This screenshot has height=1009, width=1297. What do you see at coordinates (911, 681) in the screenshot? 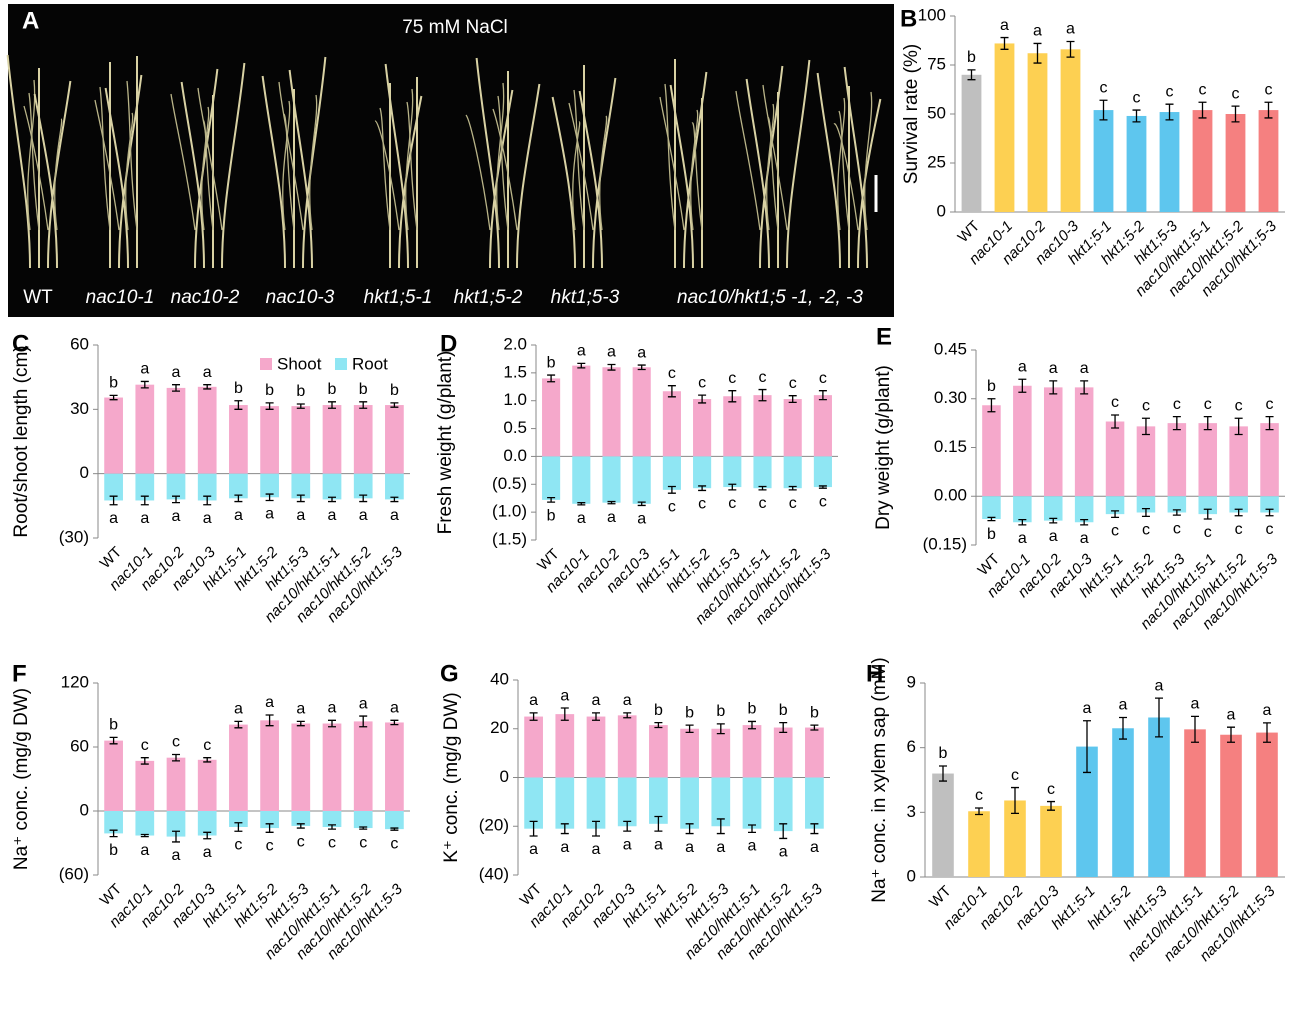
I see `y-tick-label: 9` at bounding box center [911, 681].